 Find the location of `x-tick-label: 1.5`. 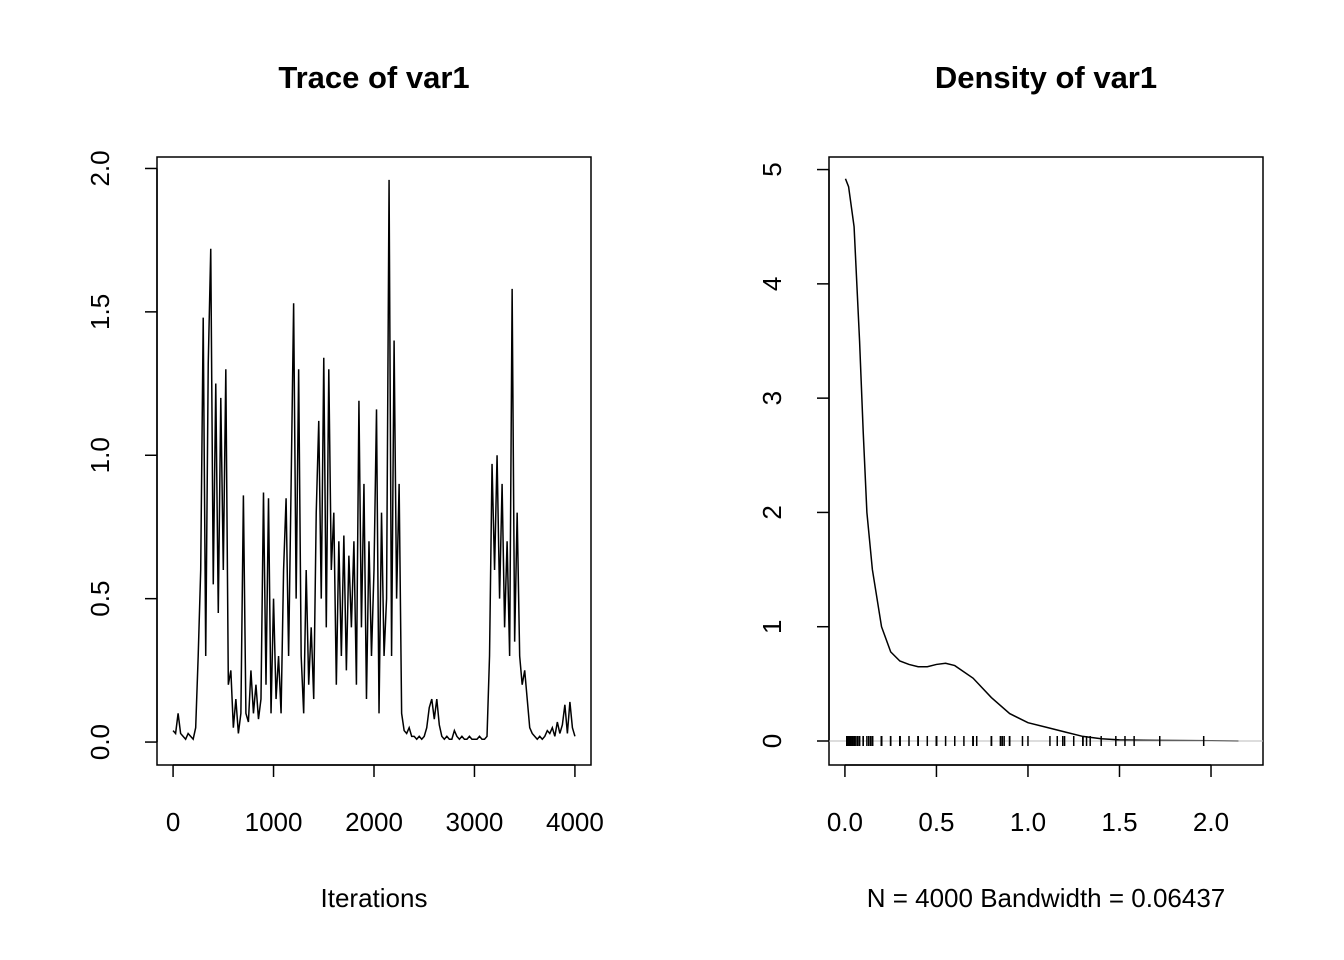

x-tick-label: 1.5 is located at coordinates (1119, 822).